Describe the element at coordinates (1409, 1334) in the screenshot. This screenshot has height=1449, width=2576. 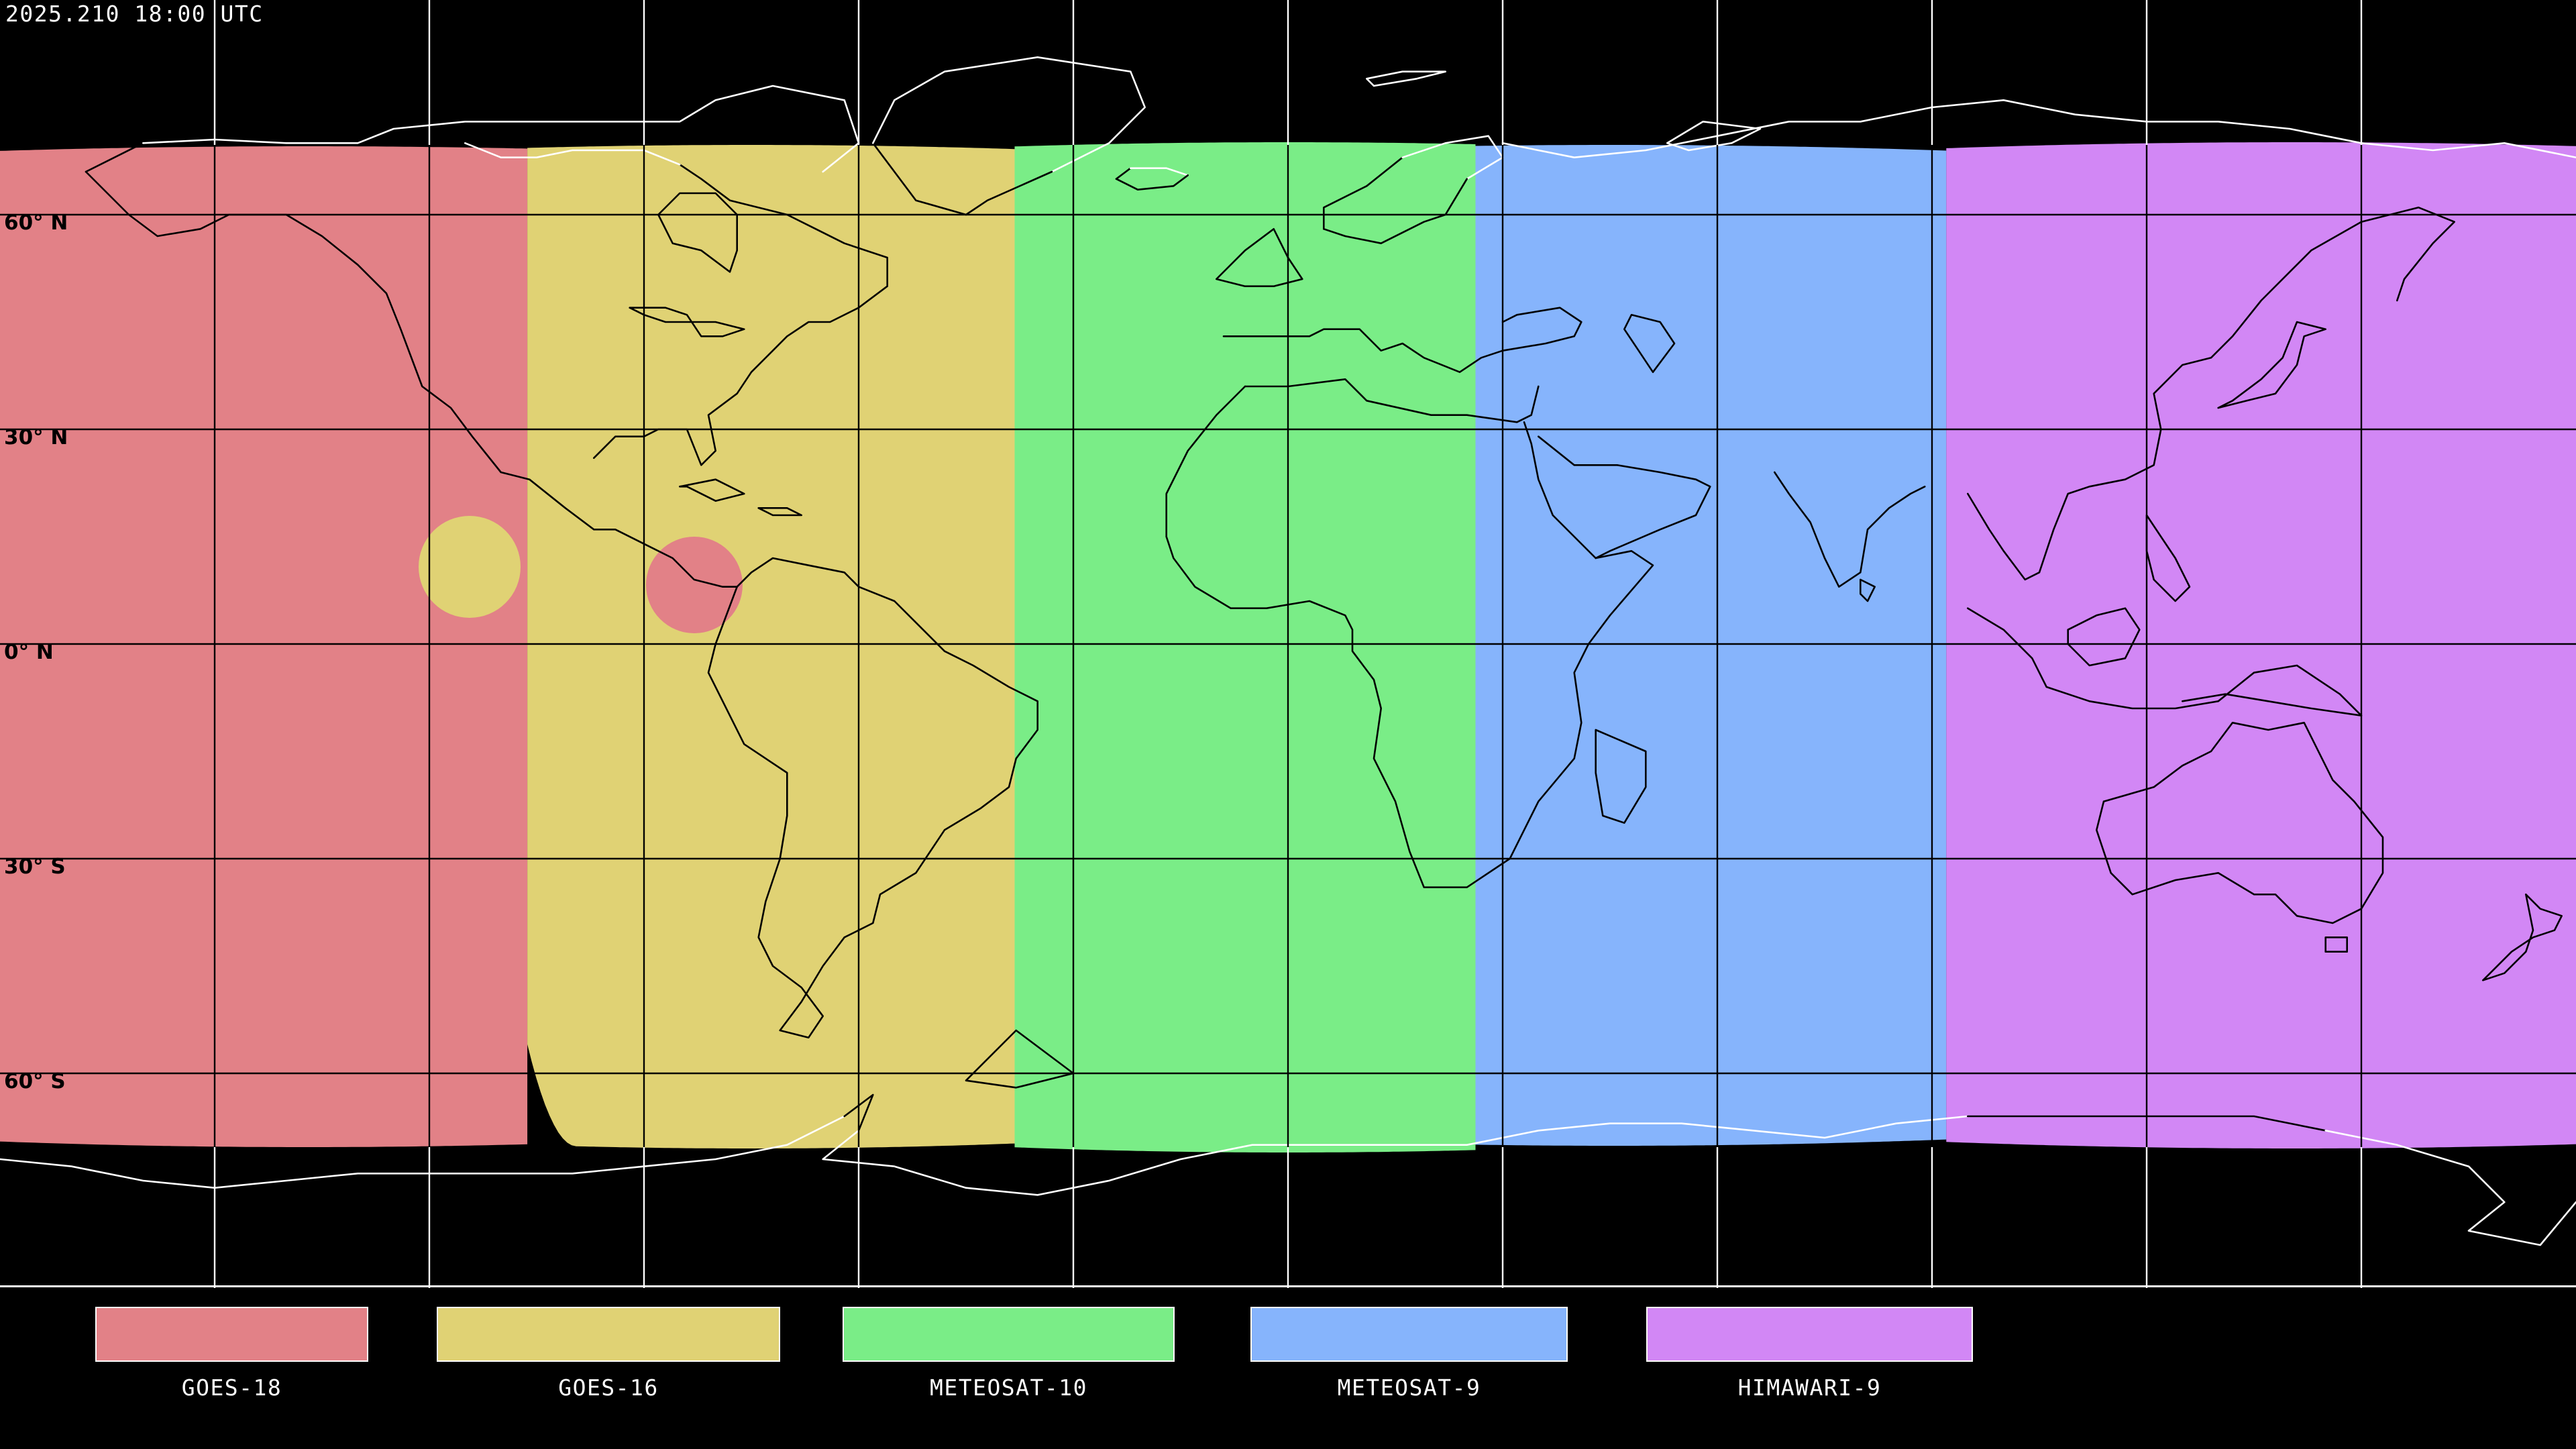
I see `legend-meteosat-9-swatch` at that location.